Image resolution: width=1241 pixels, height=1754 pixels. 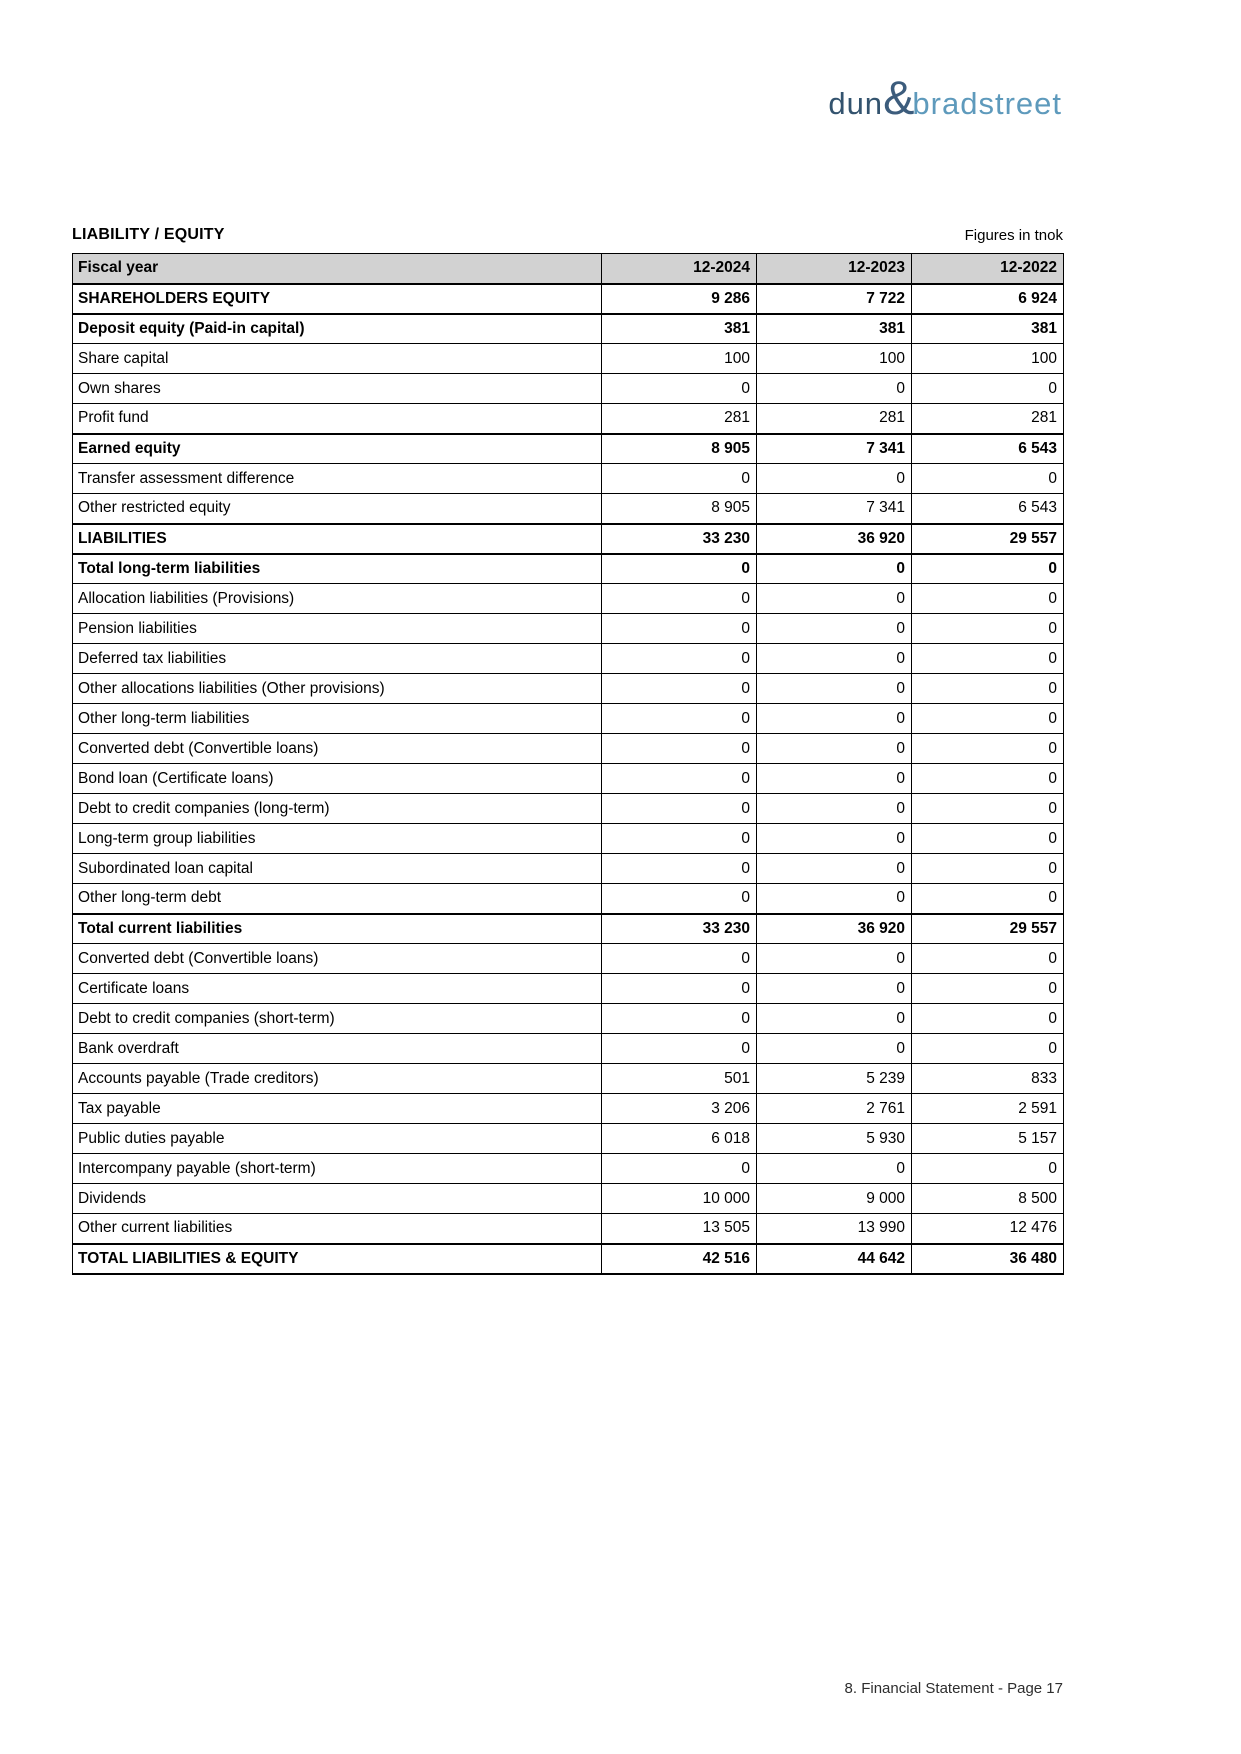 I want to click on row-label: Other long-term liabilities, so click(x=337, y=718).